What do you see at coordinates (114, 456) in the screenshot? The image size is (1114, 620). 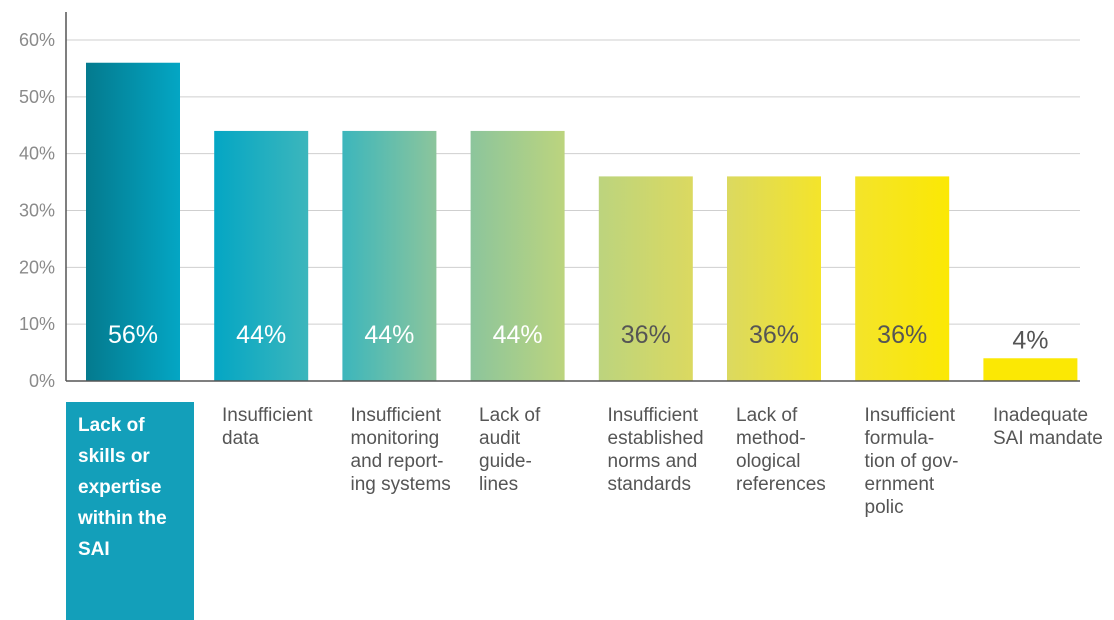 I see `category-label-line: skills or` at bounding box center [114, 456].